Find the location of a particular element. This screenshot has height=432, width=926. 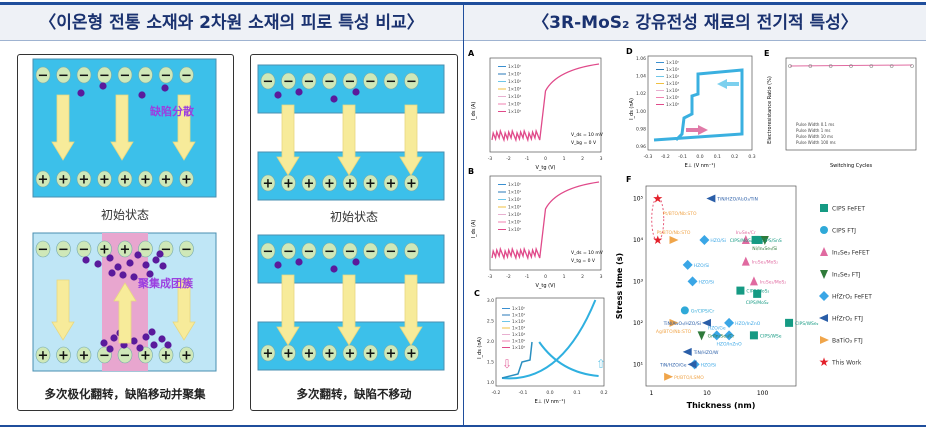

up-arrow-icon: ⇧ is located at coordinates (601, 364).